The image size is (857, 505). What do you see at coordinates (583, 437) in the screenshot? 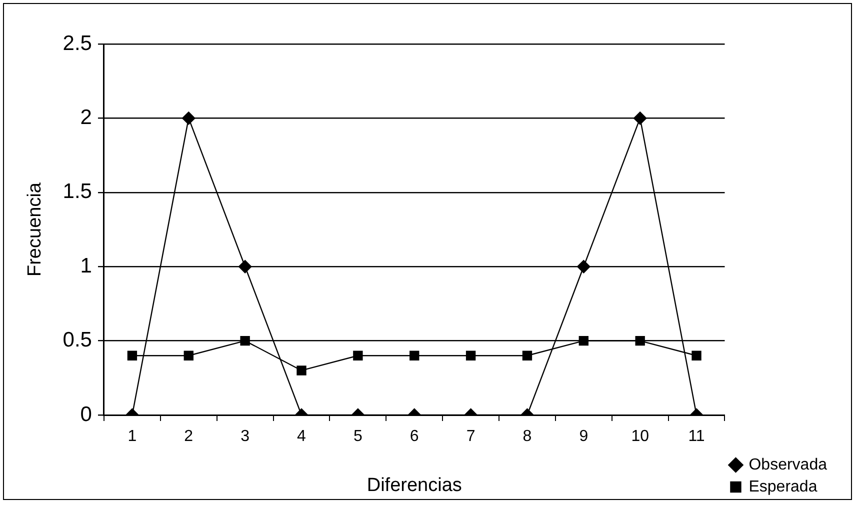
I see `x-tick-label: 9` at bounding box center [583, 437].